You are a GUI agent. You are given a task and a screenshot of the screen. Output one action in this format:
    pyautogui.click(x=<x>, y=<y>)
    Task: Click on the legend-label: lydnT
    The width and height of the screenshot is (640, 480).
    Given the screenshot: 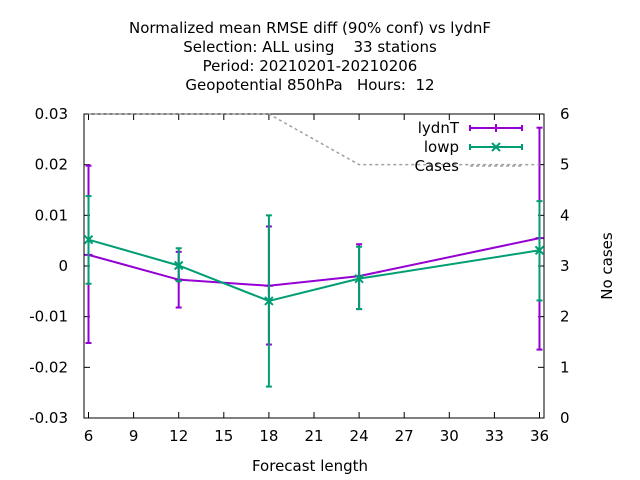 What is the action you would take?
    pyautogui.click(x=439, y=128)
    